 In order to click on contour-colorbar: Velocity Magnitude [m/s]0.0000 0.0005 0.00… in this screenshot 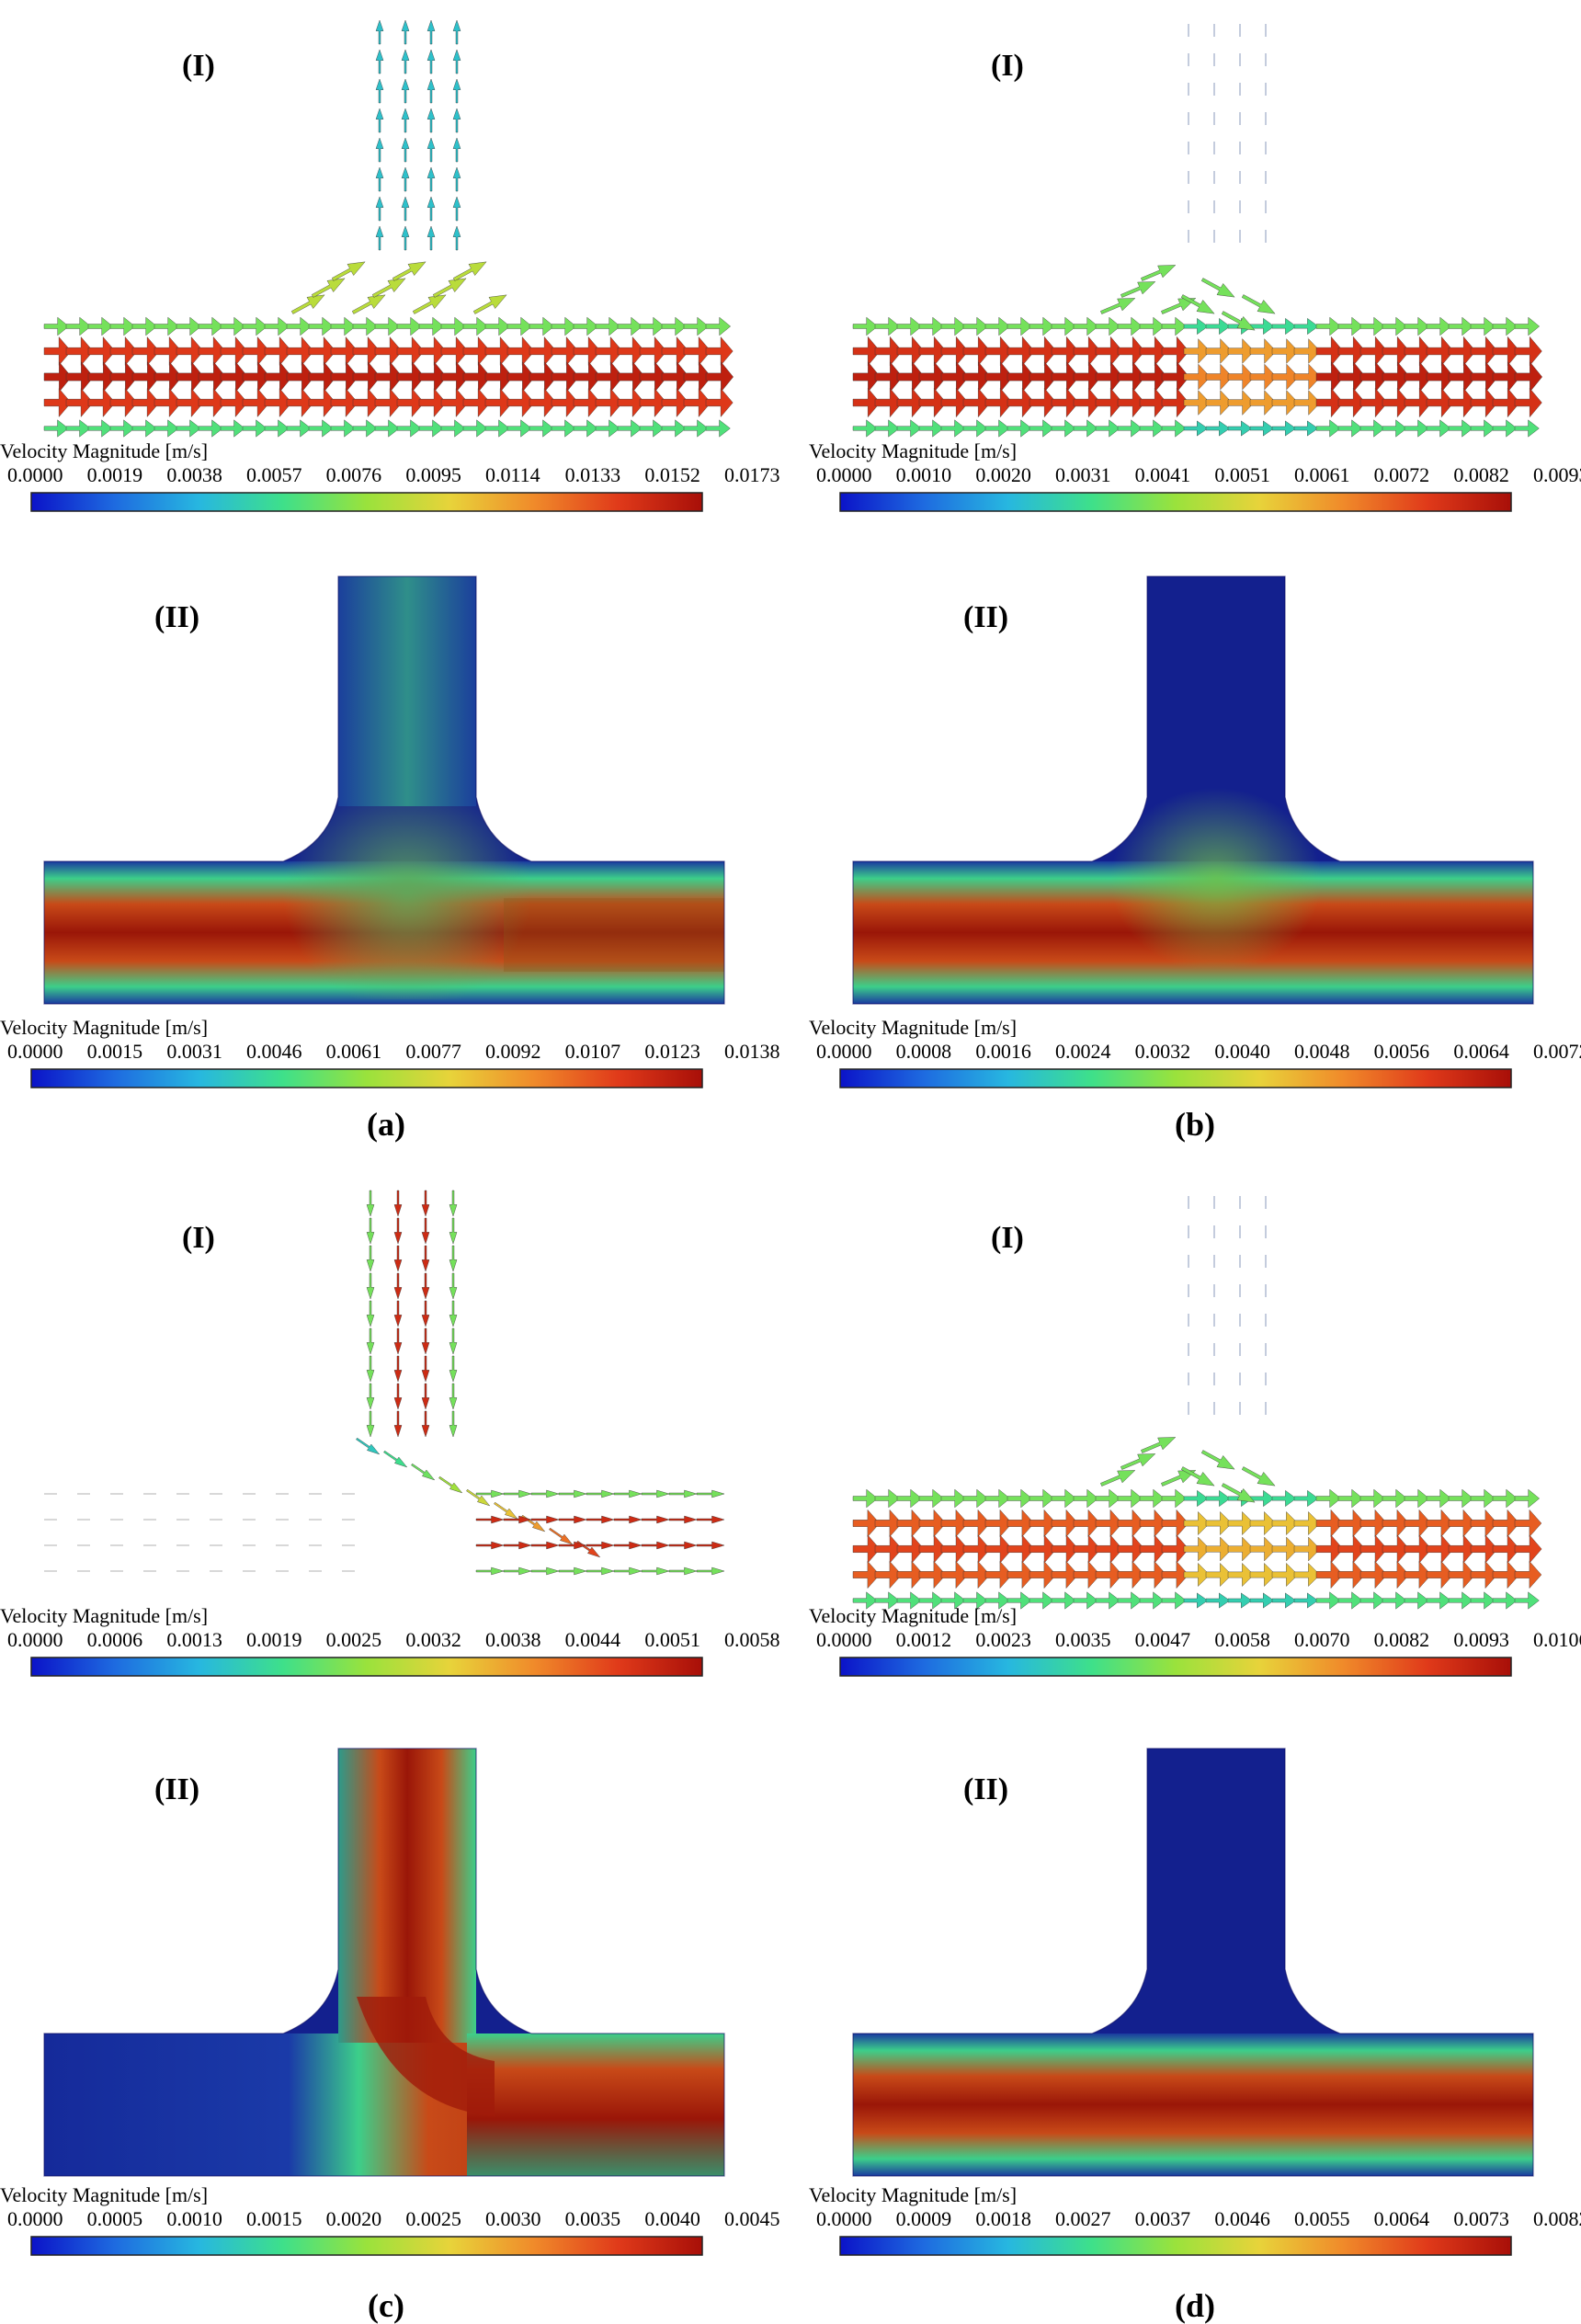, I will do `click(390, 2219)`.